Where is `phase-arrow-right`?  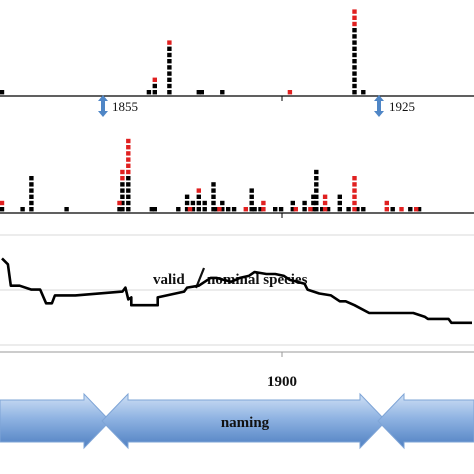
phase-arrow-right is located at coordinates (425, 421).